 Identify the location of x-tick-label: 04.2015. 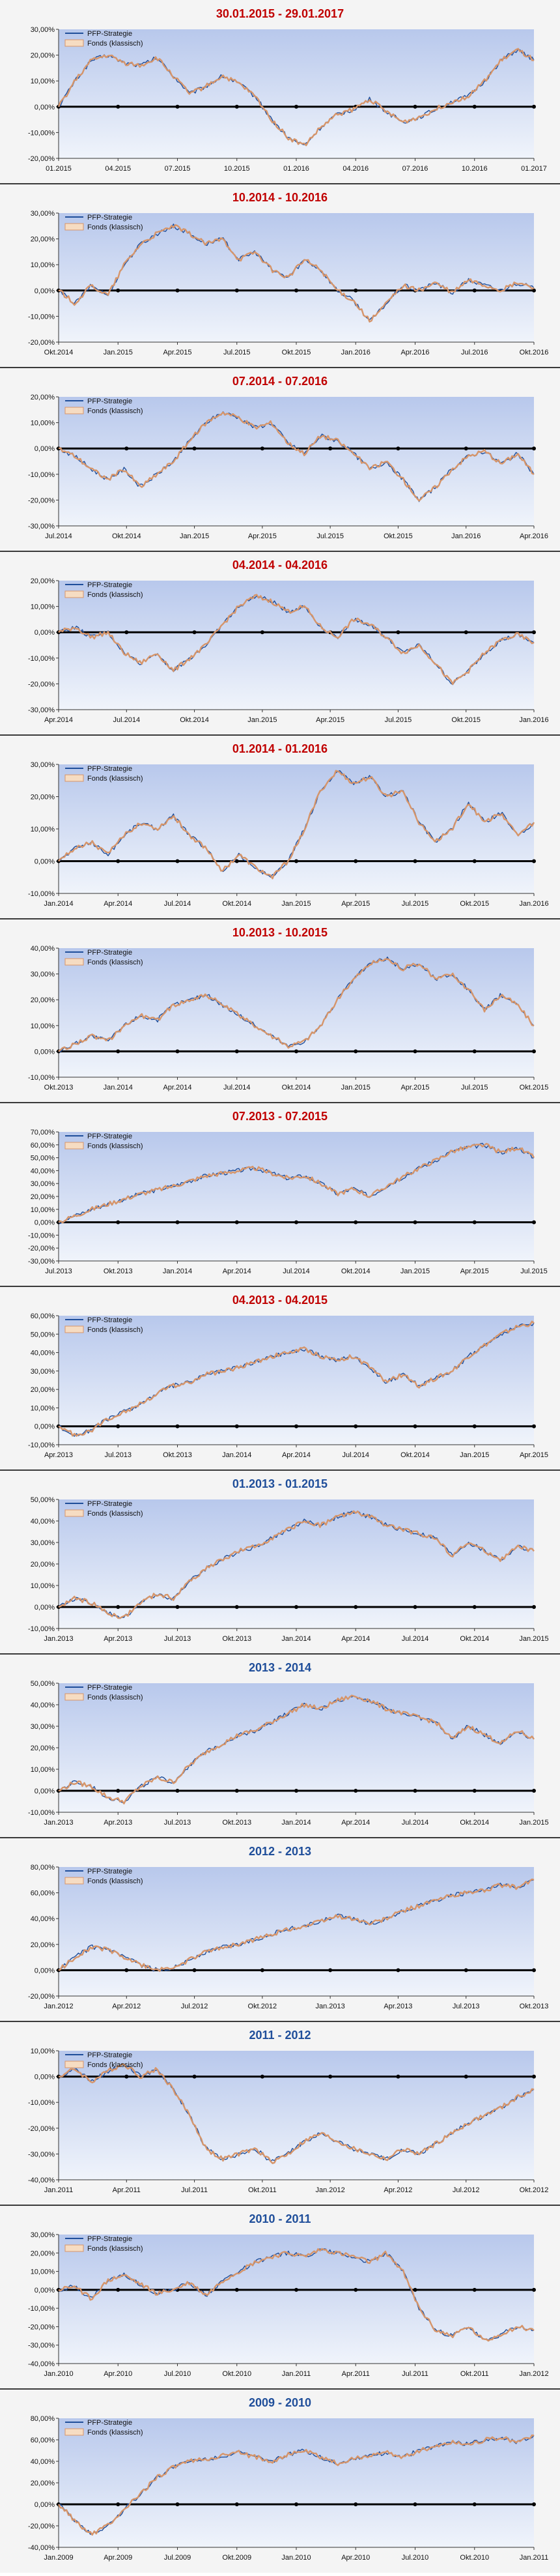
(118, 169).